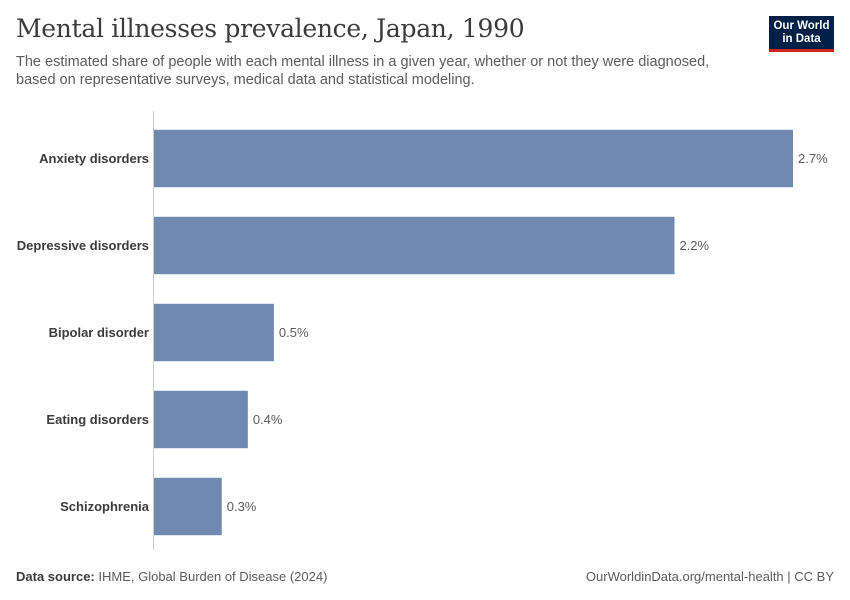 This screenshot has height=600, width=850. I want to click on value-label: 2.7%, so click(813, 158).